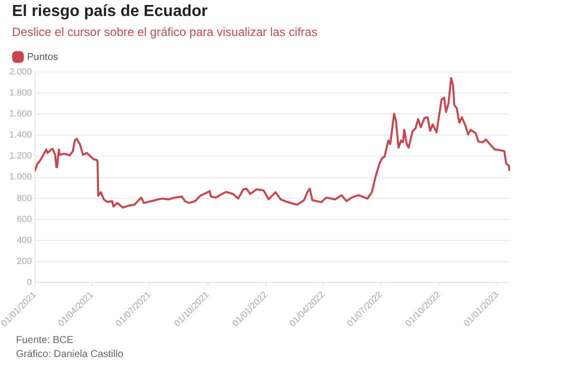 The width and height of the screenshot is (565, 383). What do you see at coordinates (24, 239) in the screenshot?
I see `y-tick-label: 400` at bounding box center [24, 239].